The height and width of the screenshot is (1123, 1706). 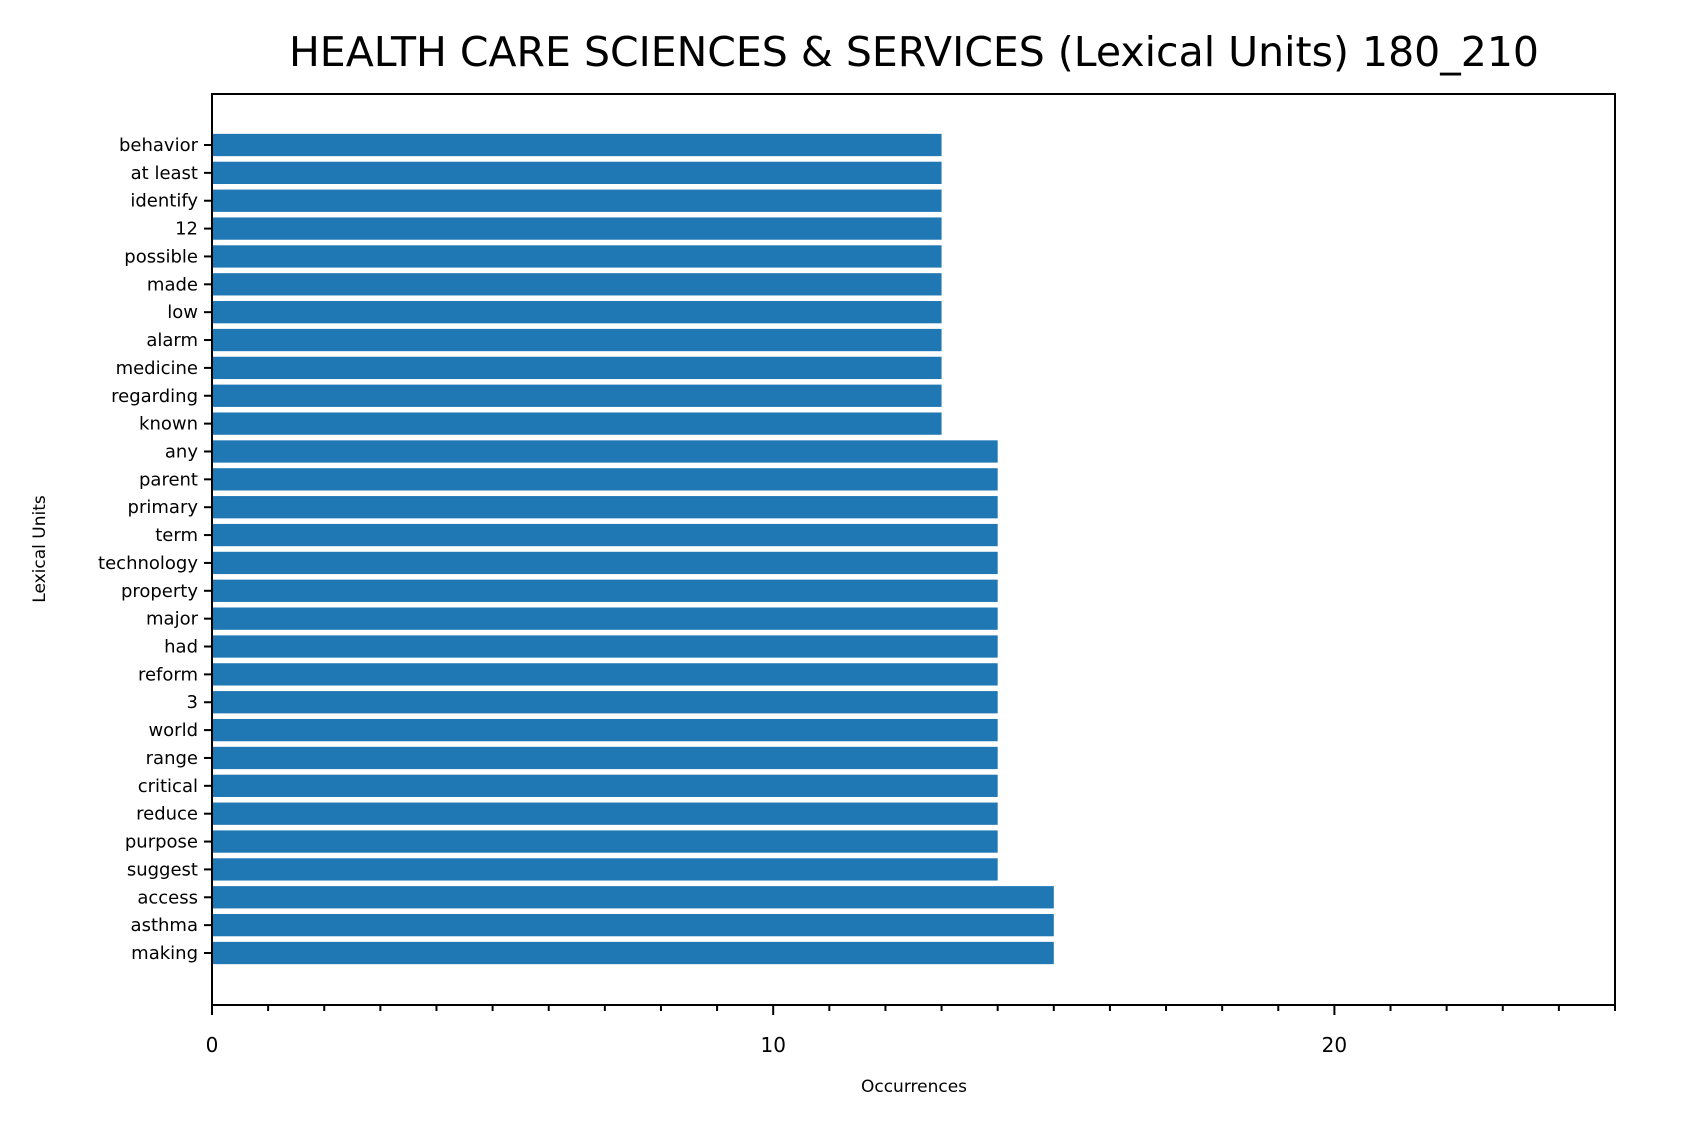 What do you see at coordinates (163, 507) in the screenshot?
I see `y-tick-label: primary` at bounding box center [163, 507].